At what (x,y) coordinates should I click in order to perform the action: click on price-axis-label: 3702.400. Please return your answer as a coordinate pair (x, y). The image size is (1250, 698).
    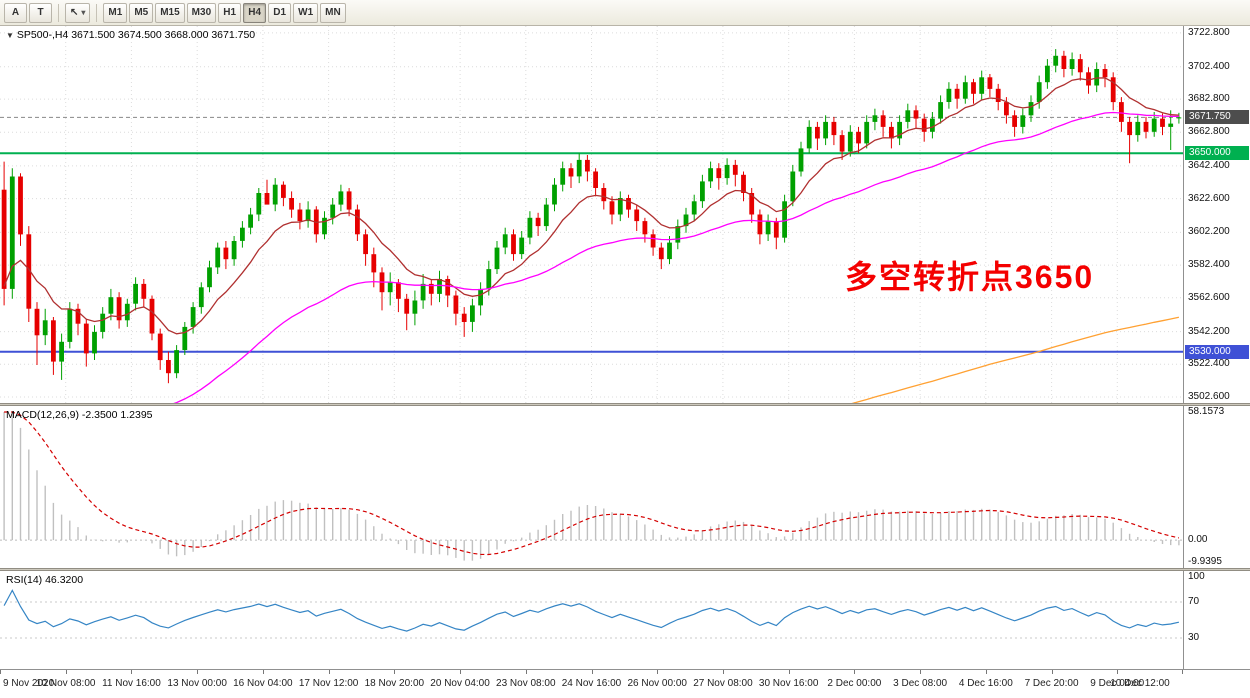
    Looking at the image, I should click on (1209, 66).